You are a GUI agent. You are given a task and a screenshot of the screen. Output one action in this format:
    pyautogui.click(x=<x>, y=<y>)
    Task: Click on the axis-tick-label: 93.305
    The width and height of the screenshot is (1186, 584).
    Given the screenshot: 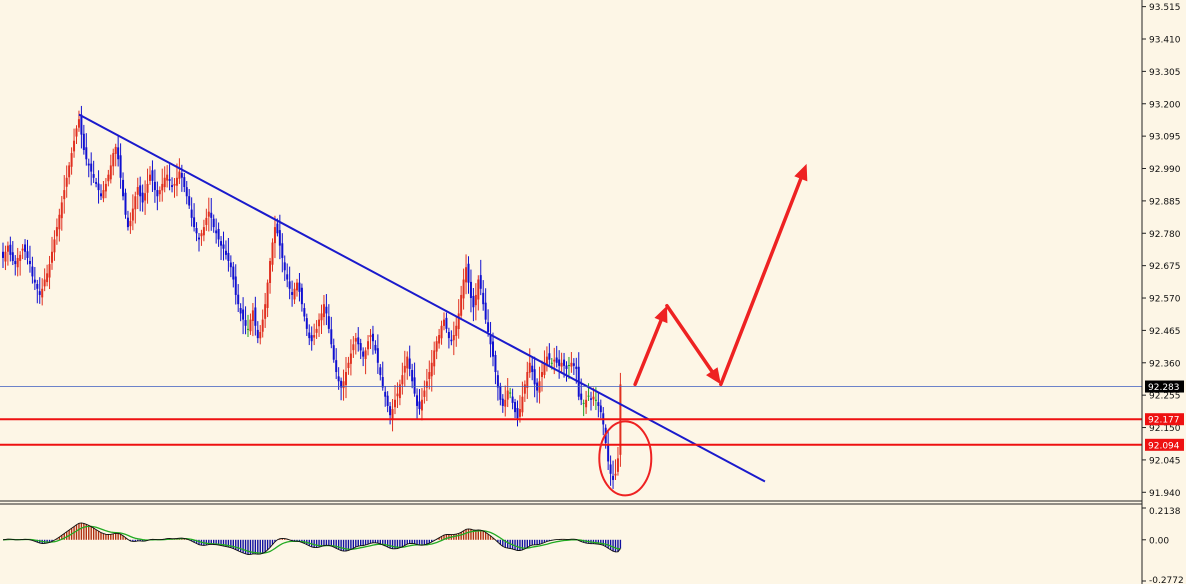 What is the action you would take?
    pyautogui.click(x=1165, y=73)
    